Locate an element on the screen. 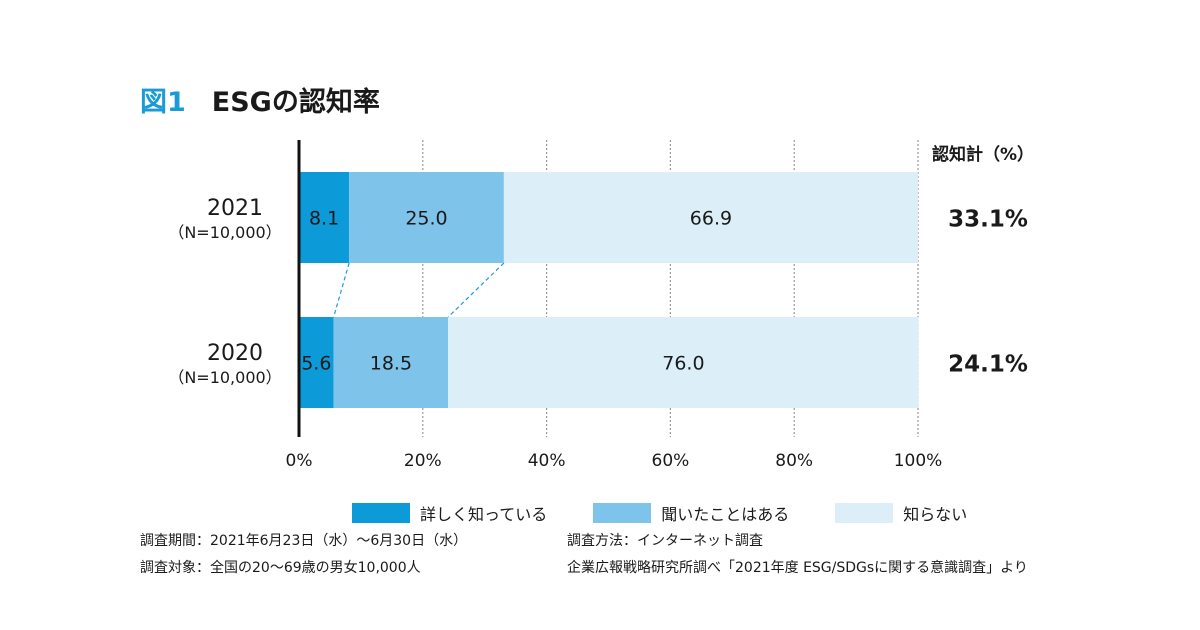  survey-period-note: 調査期間：2021年6月23日（水）～6月30日（水） is located at coordinates (304, 541).